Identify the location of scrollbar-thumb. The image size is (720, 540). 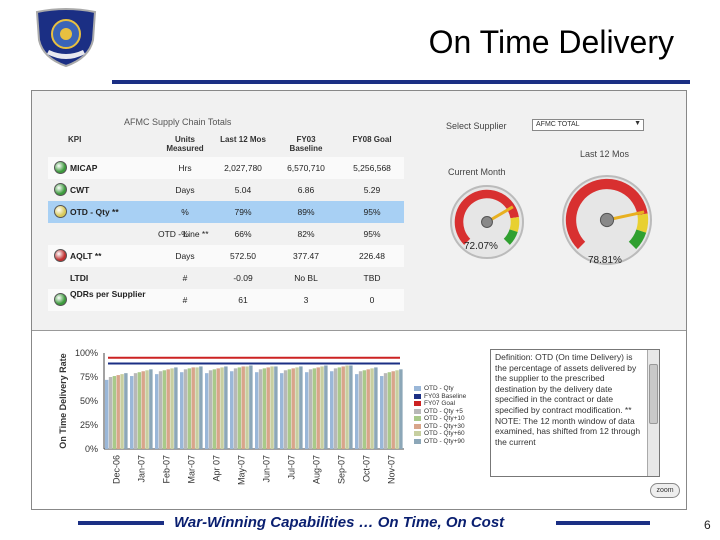
(653, 394).